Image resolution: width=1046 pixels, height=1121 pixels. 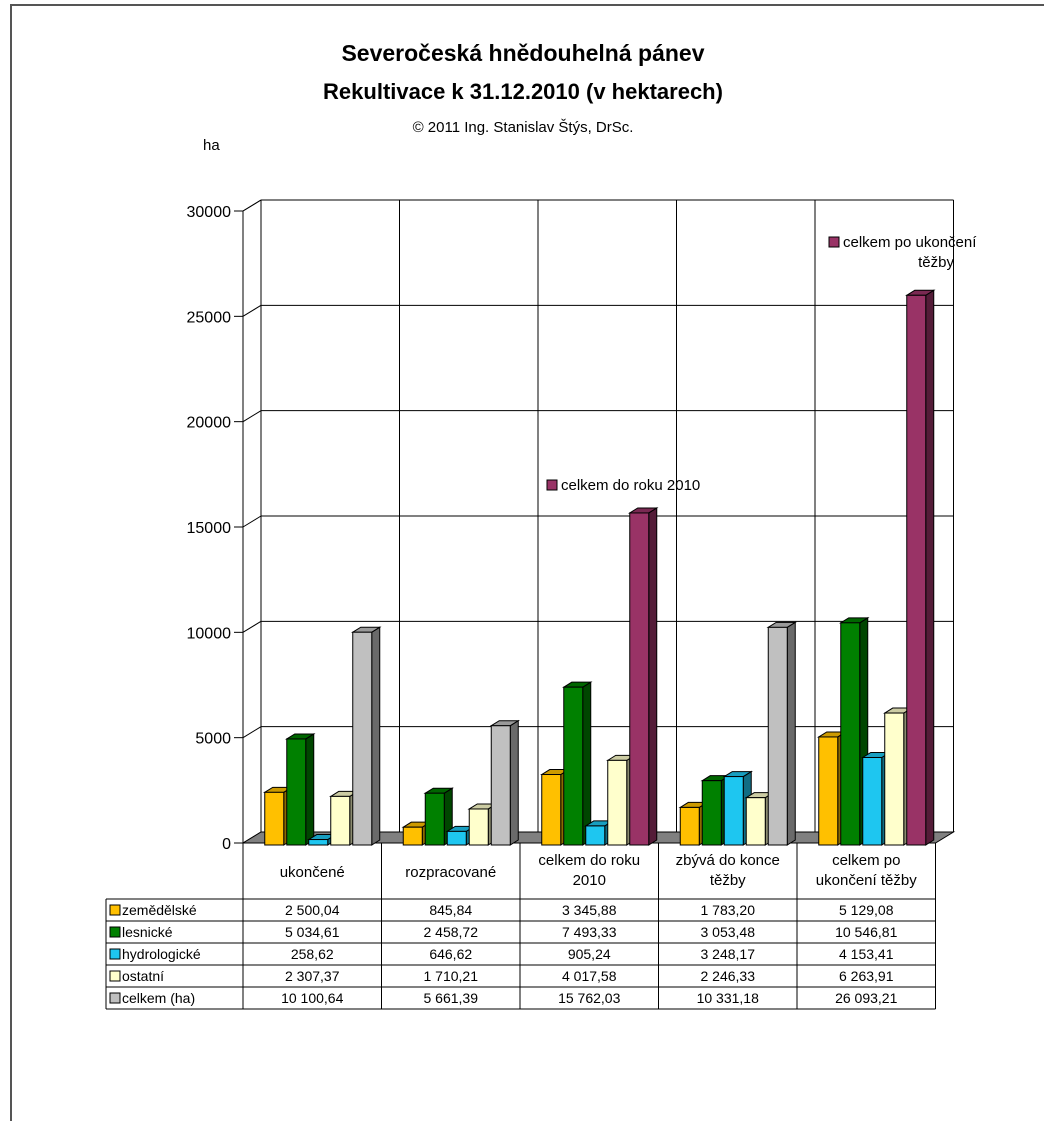 I want to click on table-cell: 15 762,03, so click(x=589, y=998).